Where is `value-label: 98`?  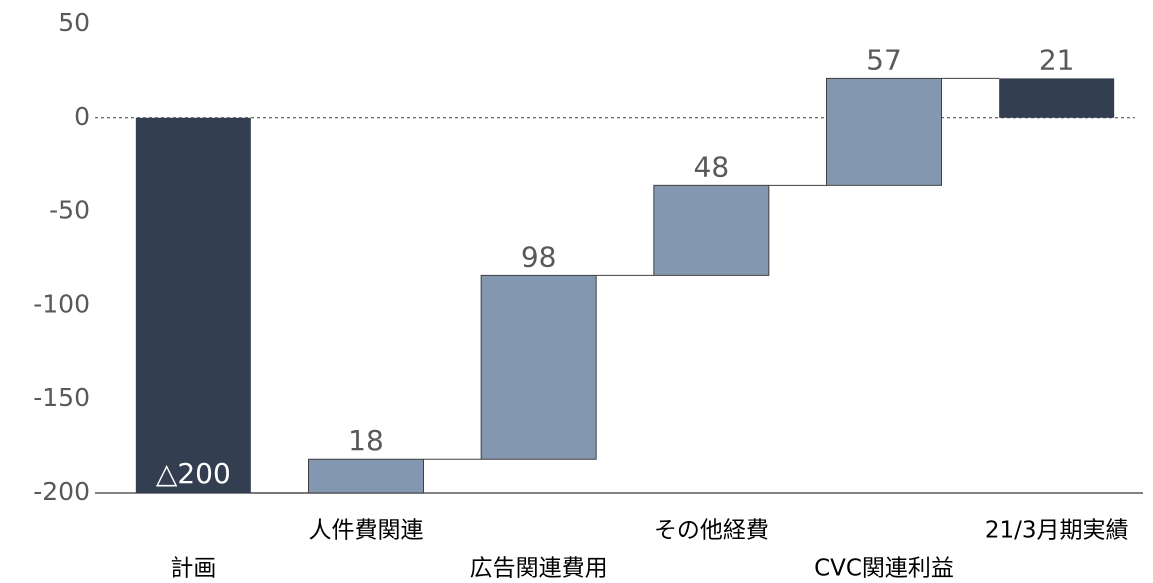 value-label: 98 is located at coordinates (539, 256).